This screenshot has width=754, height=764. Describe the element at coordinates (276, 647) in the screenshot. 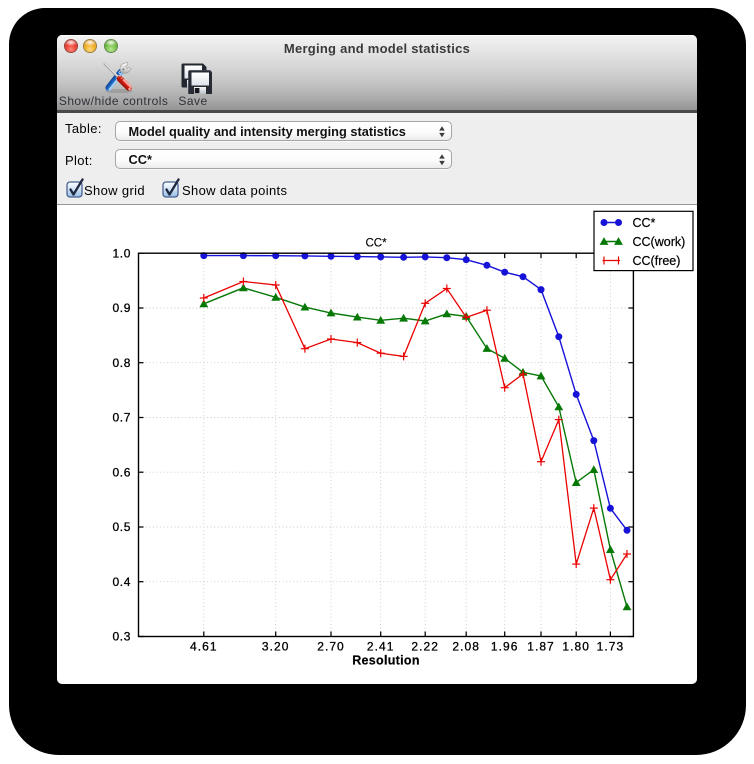

I see `svg-text: 3.20` at that location.